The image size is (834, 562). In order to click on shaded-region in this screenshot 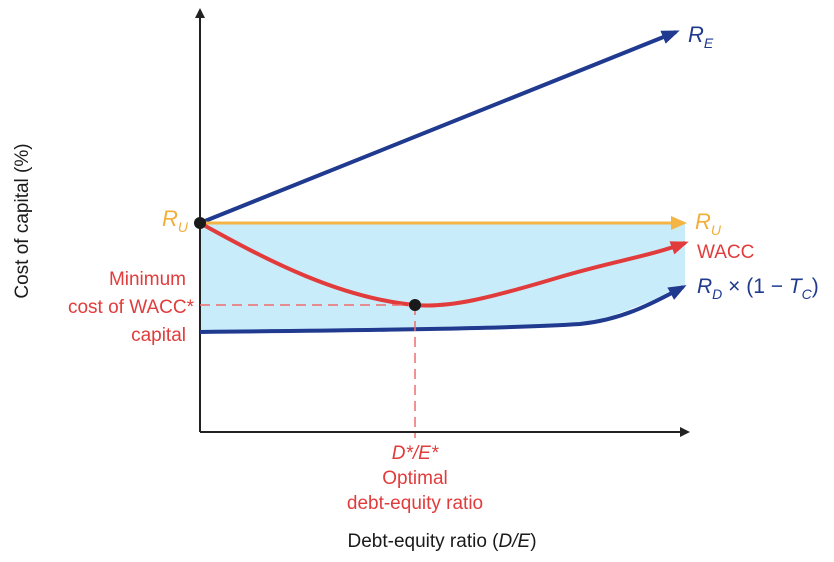, I will do `click(442, 277)`.